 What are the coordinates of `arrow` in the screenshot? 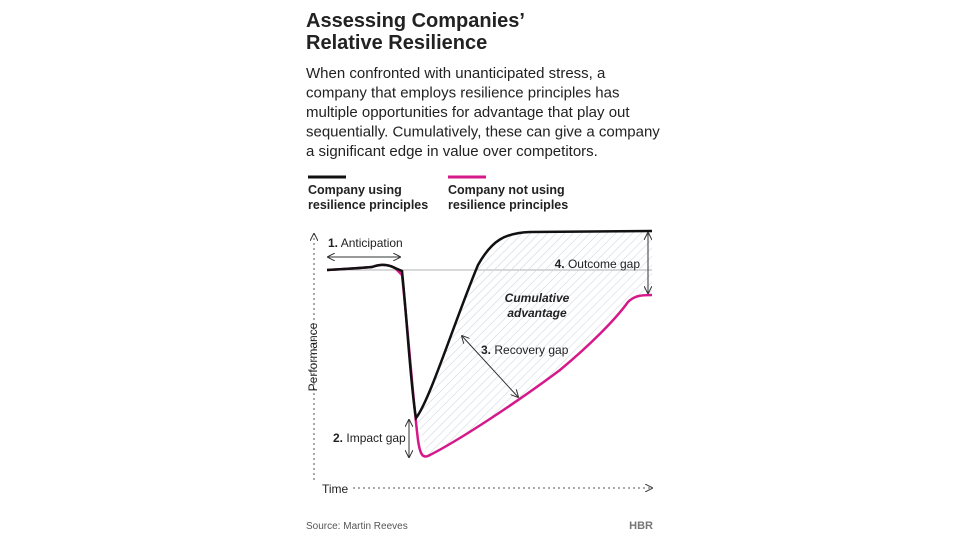 It's located at (490, 366).